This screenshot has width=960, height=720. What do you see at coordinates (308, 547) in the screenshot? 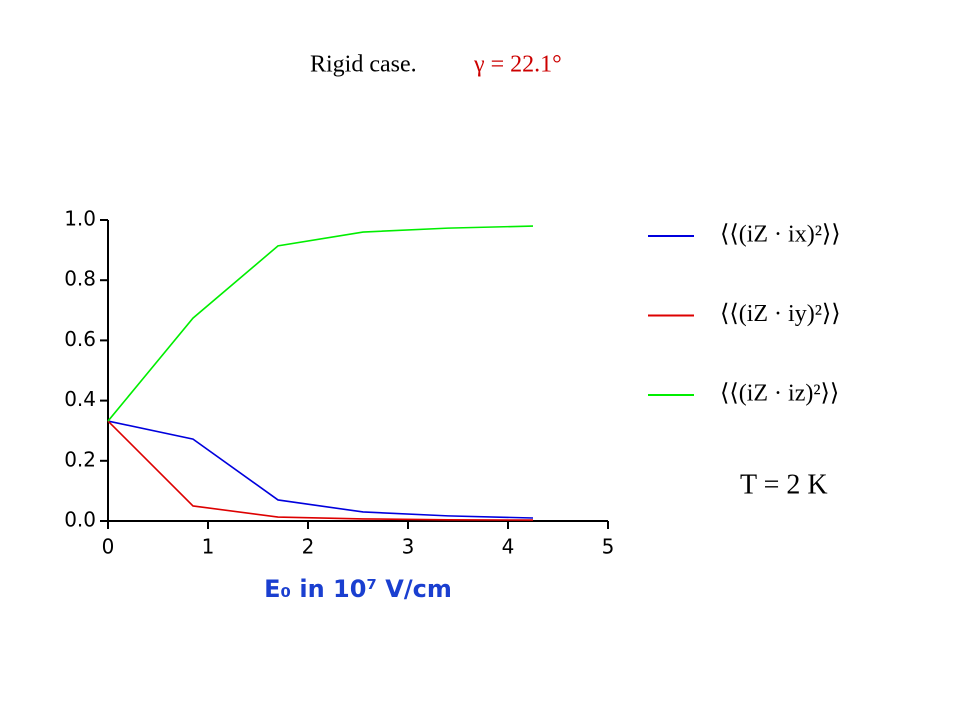
I see `x-tick-label: 2` at bounding box center [308, 547].